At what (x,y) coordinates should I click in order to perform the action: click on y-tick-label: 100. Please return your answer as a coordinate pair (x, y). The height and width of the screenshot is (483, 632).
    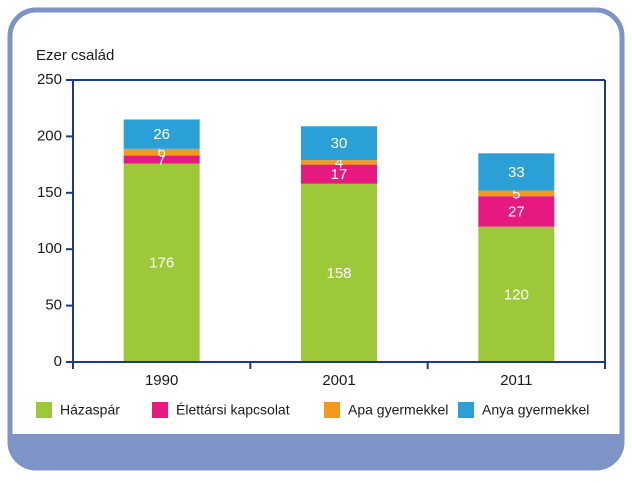
    Looking at the image, I should click on (49, 248).